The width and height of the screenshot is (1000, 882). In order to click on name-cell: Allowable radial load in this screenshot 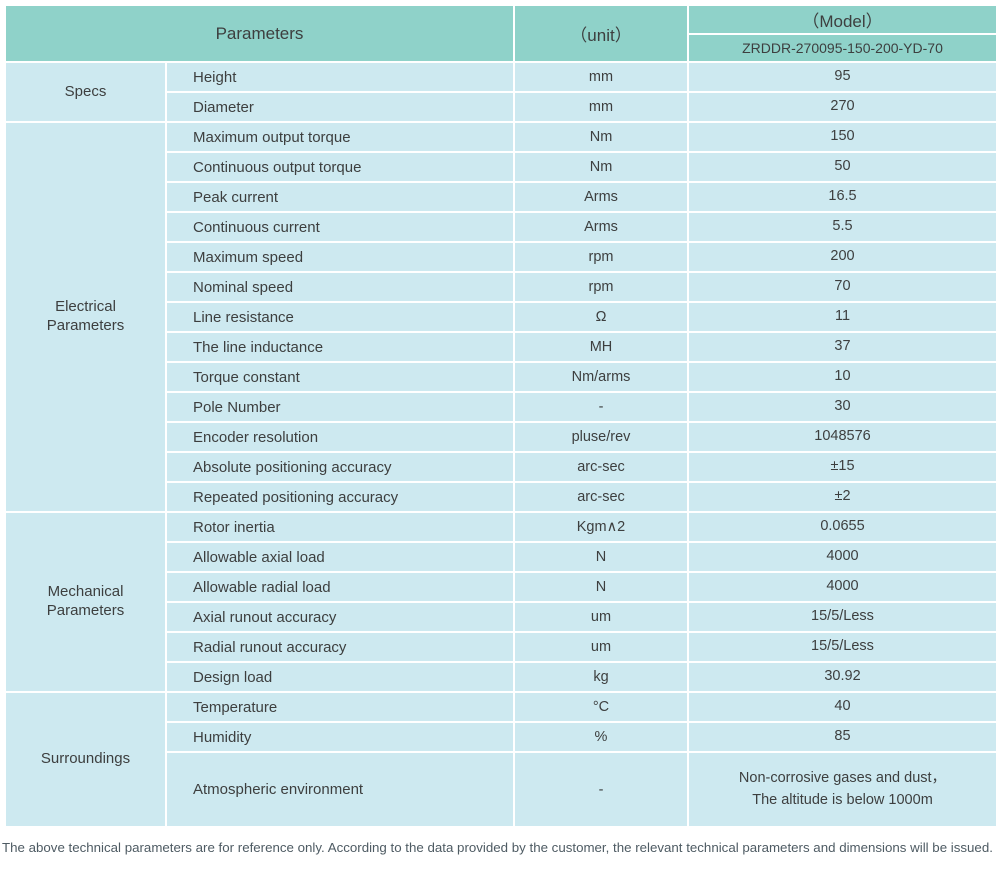, I will do `click(340, 587)`.